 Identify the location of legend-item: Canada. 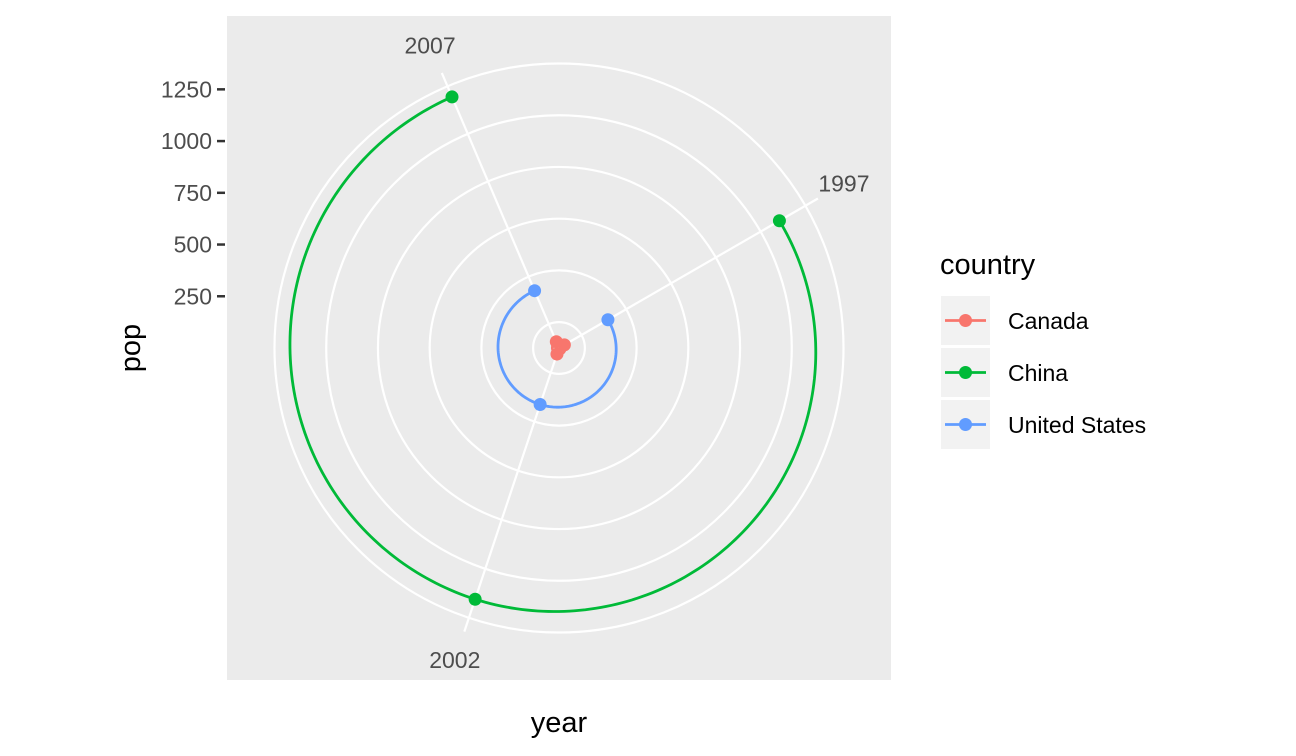
(1015, 320).